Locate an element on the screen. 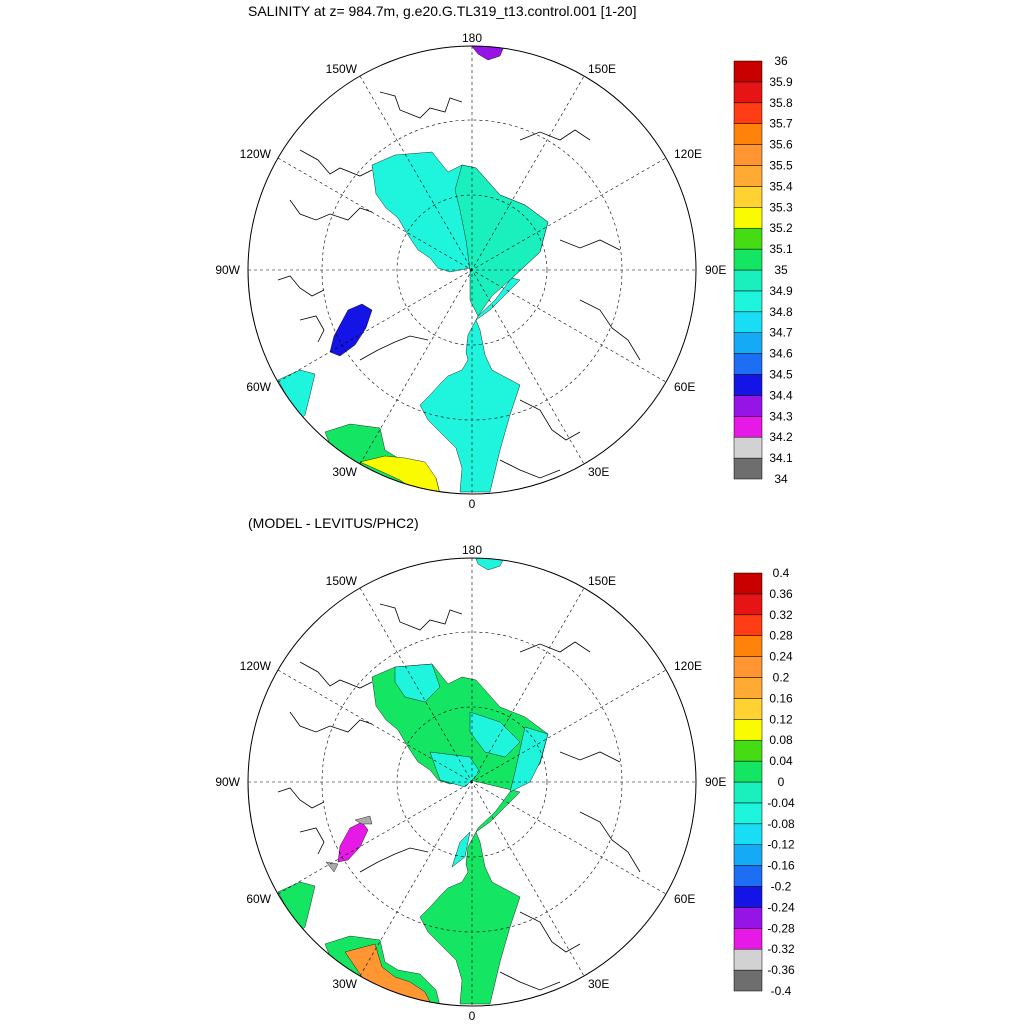  lon-label-120e: 120E is located at coordinates (688, 154).